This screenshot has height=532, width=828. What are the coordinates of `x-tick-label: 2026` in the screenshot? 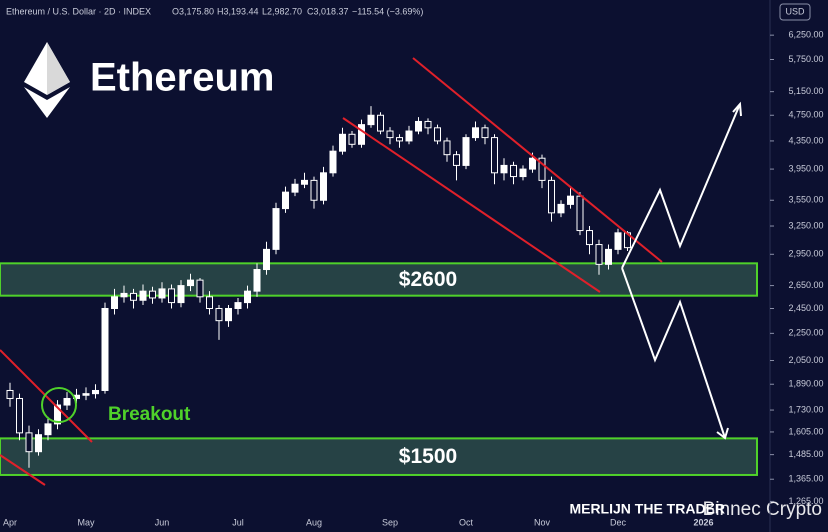 It's located at (703, 522).